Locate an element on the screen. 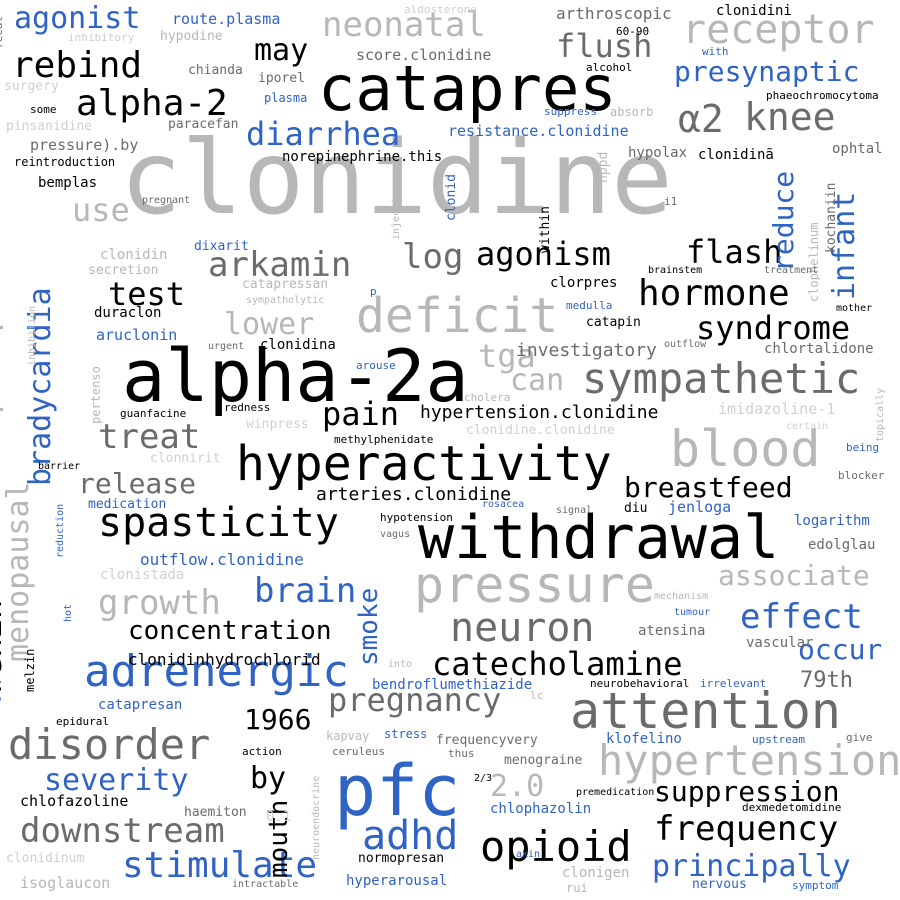 Image resolution: width=900 pixels, height=900 pixels. word: medication is located at coordinates (127, 504).